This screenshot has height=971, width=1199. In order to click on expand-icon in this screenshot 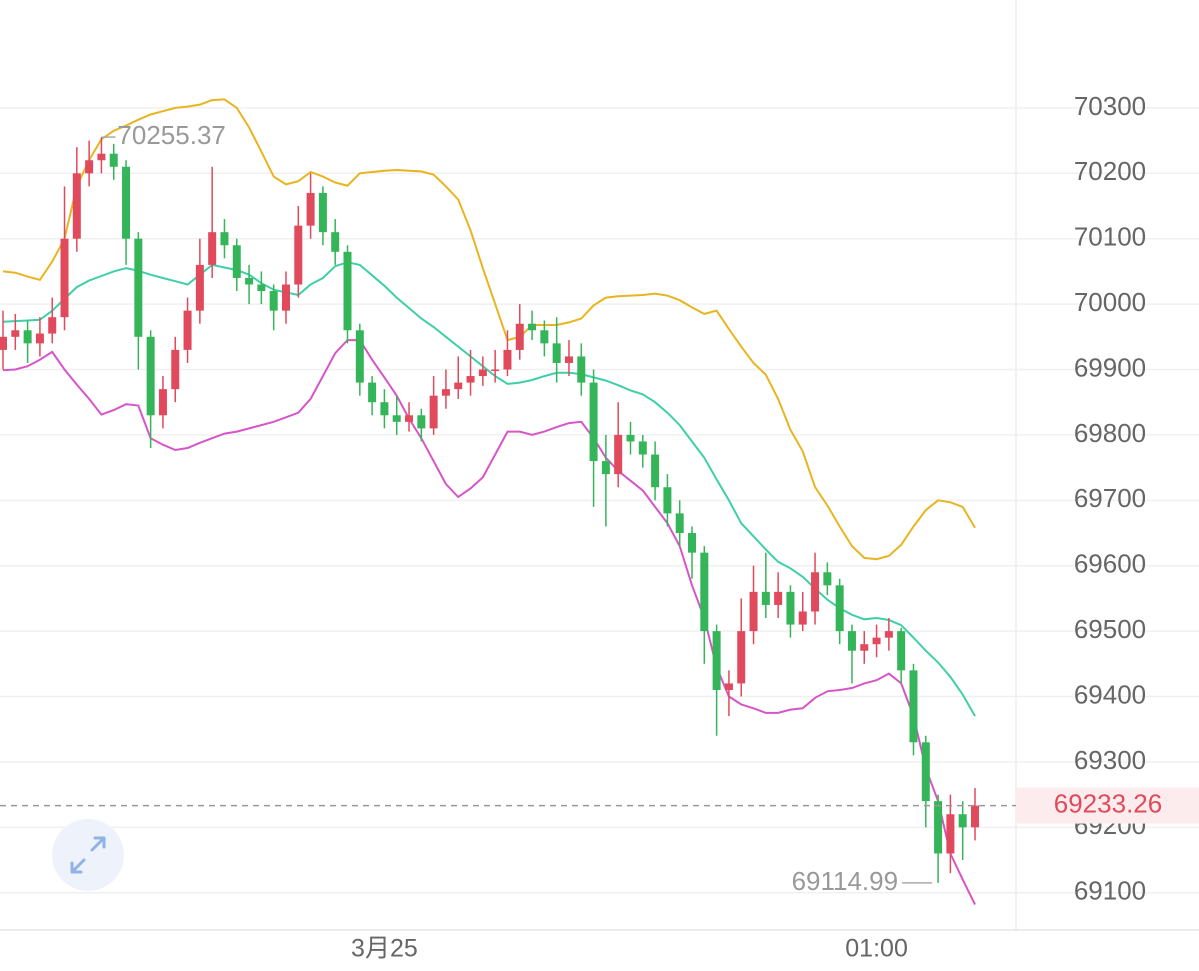, I will do `click(88, 855)`.